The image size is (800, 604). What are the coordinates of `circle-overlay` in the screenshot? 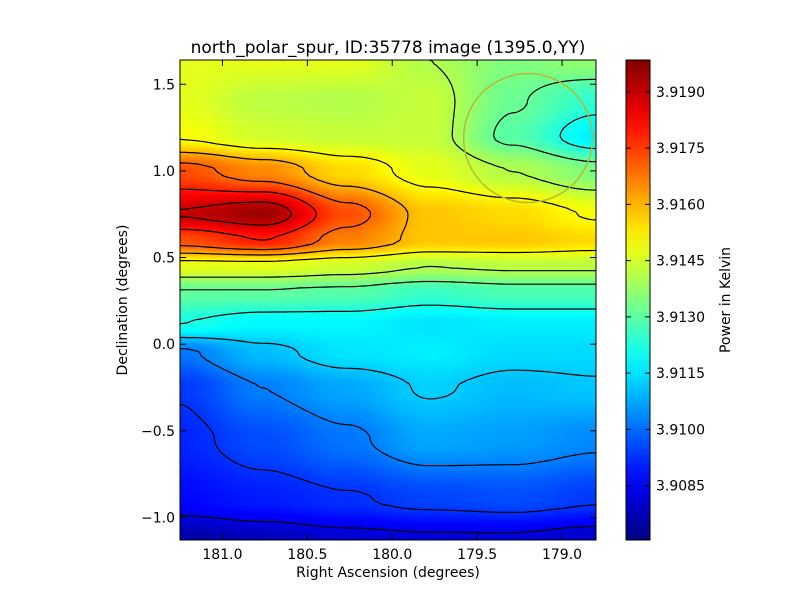 It's located at (528, 138).